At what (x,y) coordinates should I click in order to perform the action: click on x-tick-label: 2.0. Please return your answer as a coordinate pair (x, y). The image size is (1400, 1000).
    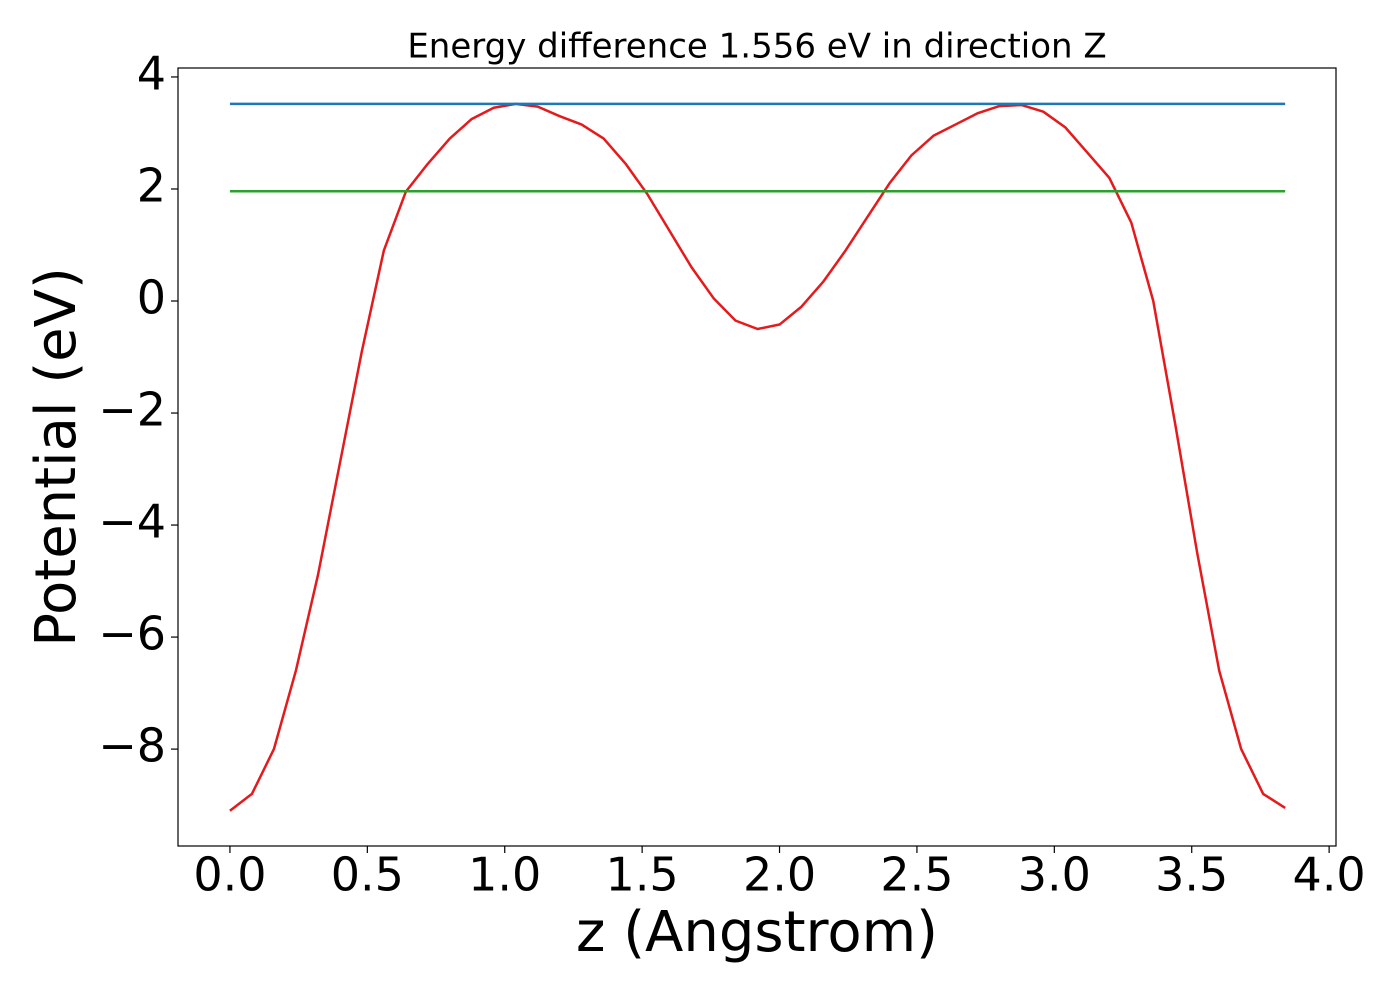
    Looking at the image, I should click on (779, 875).